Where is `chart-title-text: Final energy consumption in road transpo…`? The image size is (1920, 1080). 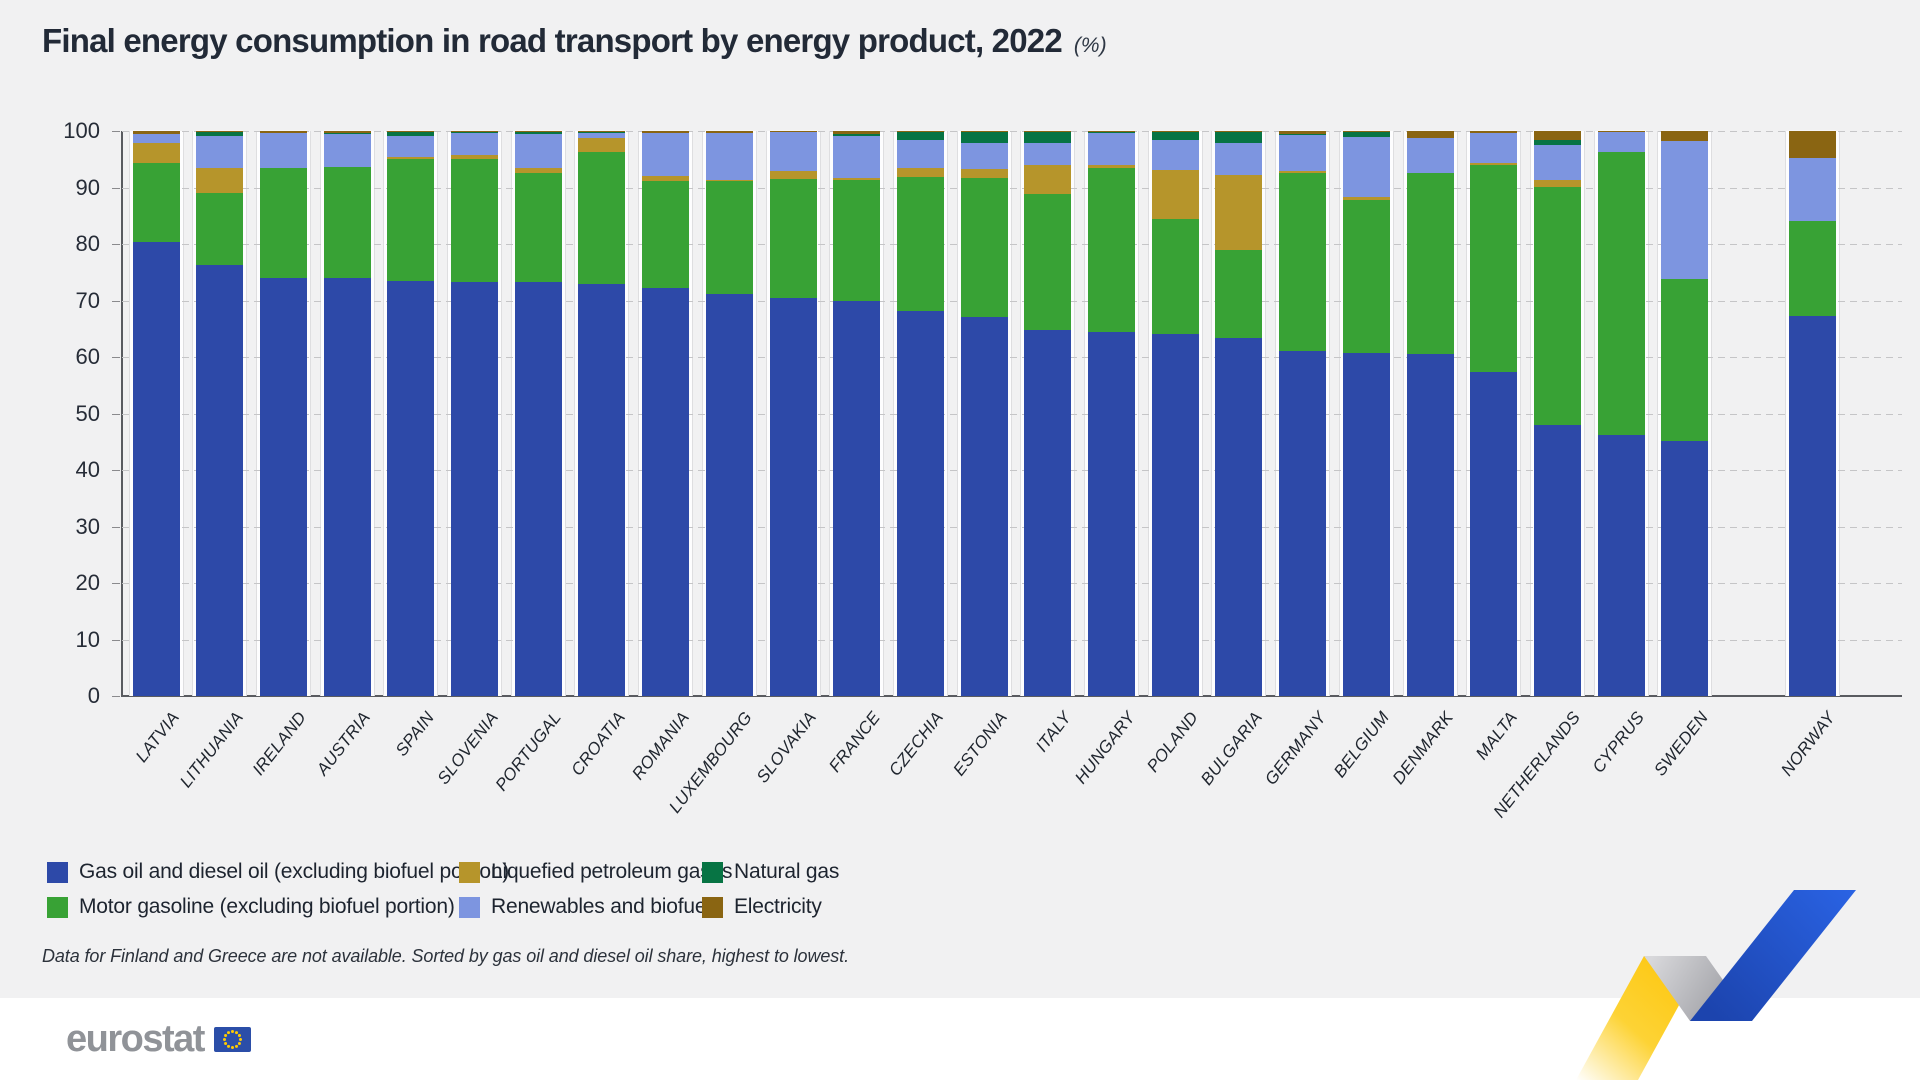
chart-title-text: Final energy consumption in road transpo… is located at coordinates (552, 40).